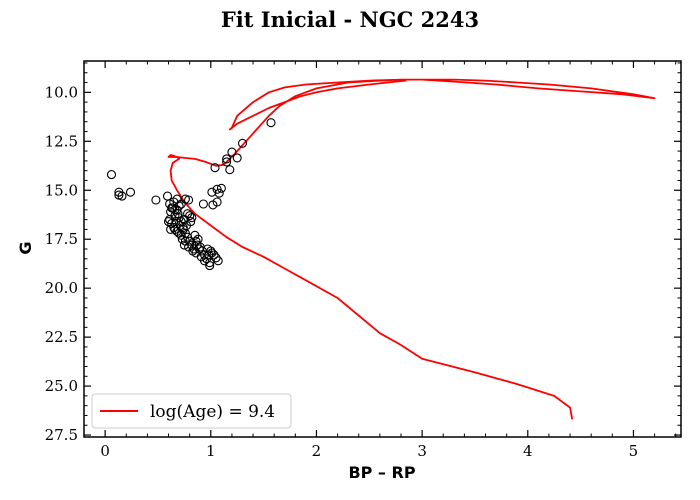  What do you see at coordinates (350, 19) in the screenshot?
I see `chart-title: Fit Inicial - NGC 2243` at bounding box center [350, 19].